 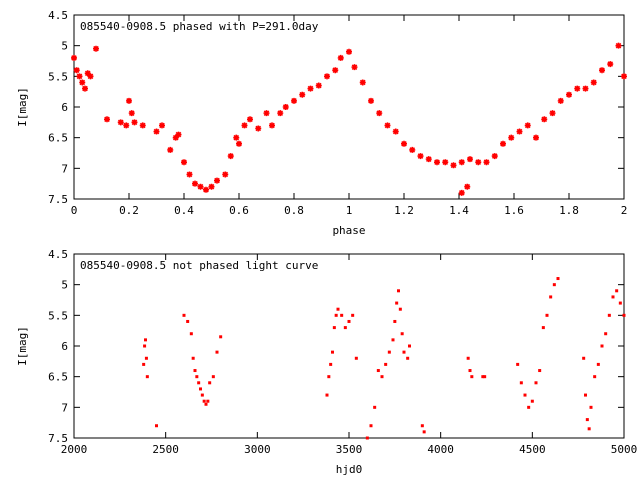 What do you see at coordinates (58, 438) in the screenshot?
I see `unphased-y-tick-label: 7.5` at bounding box center [58, 438].